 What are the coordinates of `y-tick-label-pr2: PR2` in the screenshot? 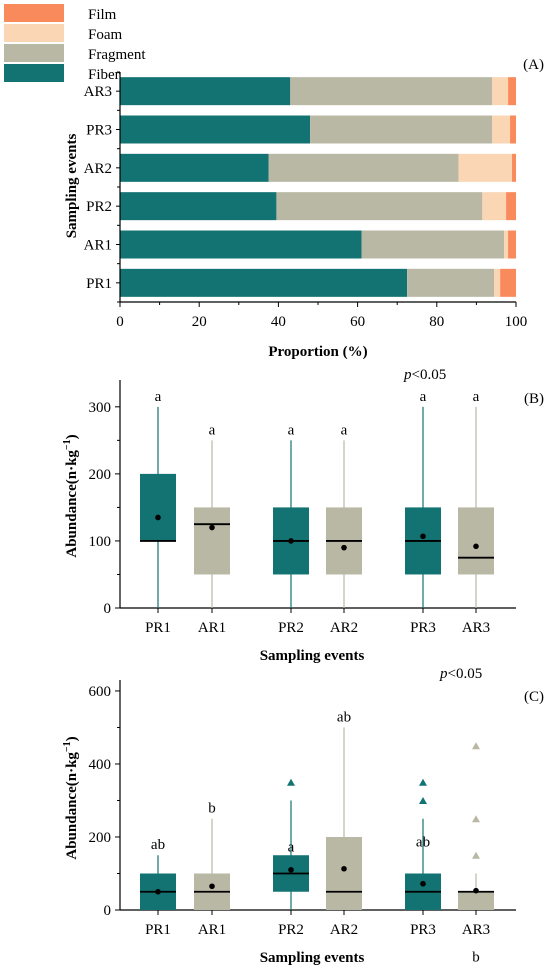 It's located at (99, 207).